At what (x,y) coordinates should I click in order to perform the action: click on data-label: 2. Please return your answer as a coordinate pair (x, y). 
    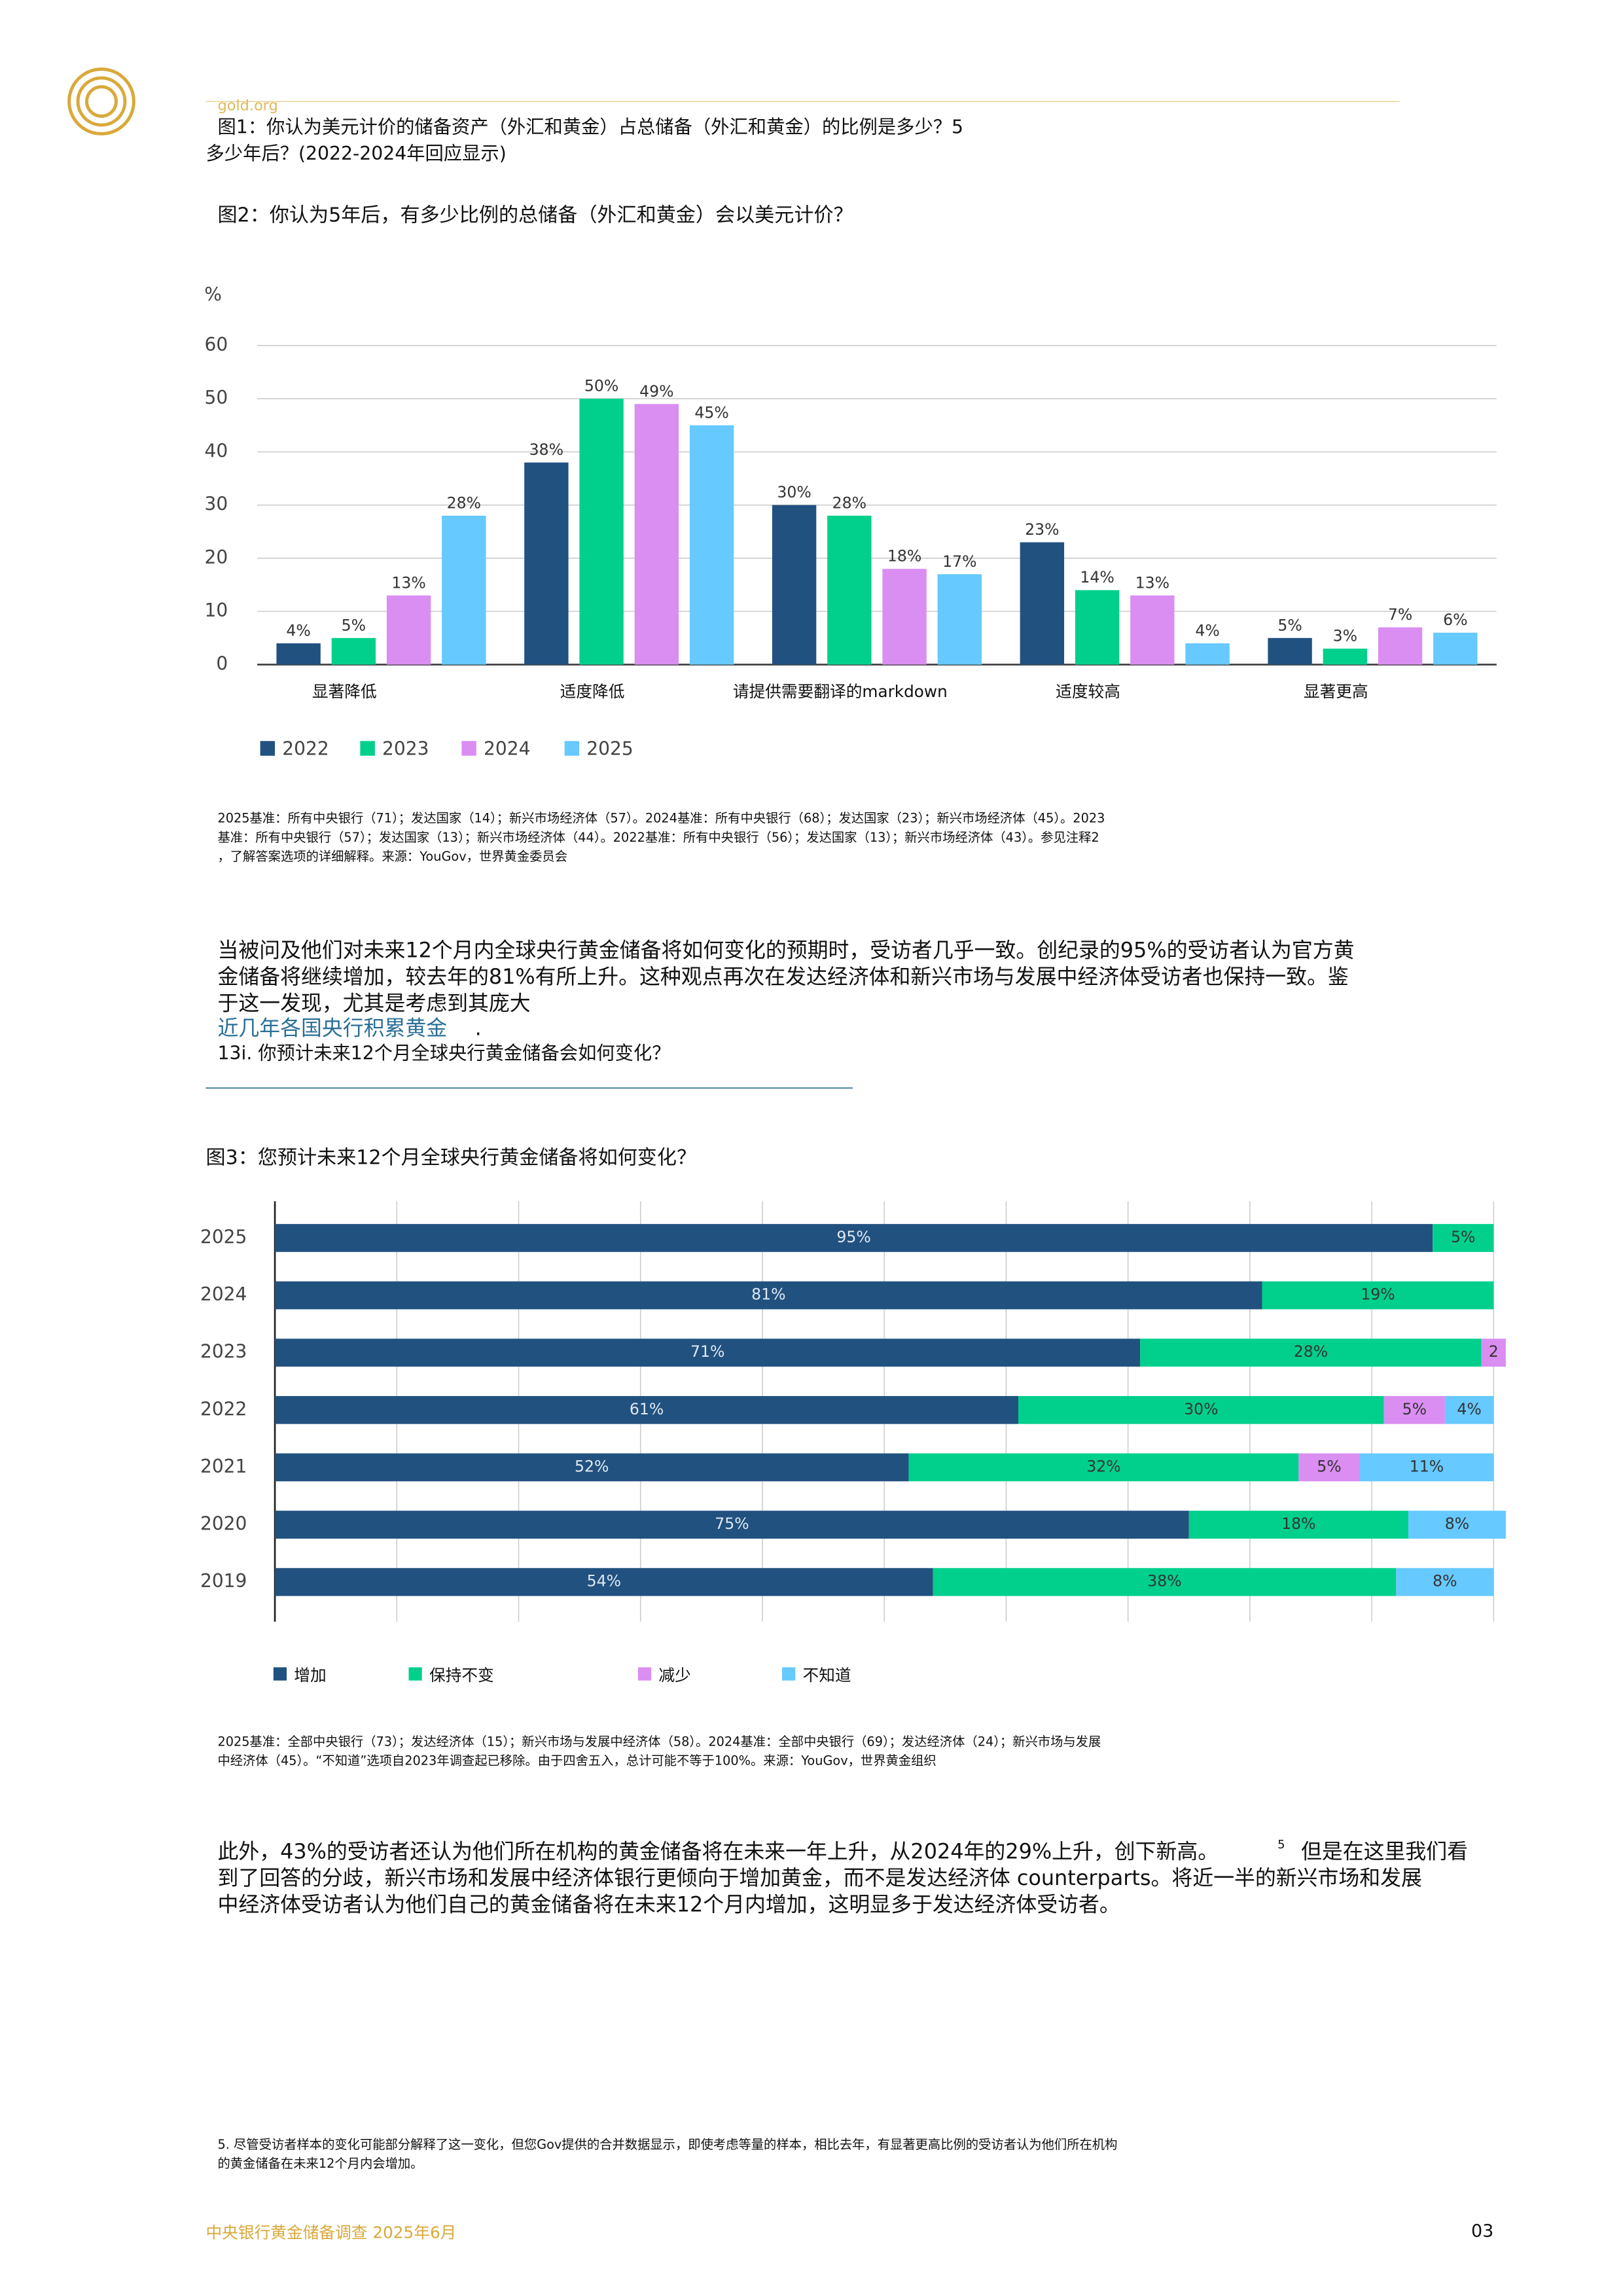
    Looking at the image, I should click on (1494, 1351).